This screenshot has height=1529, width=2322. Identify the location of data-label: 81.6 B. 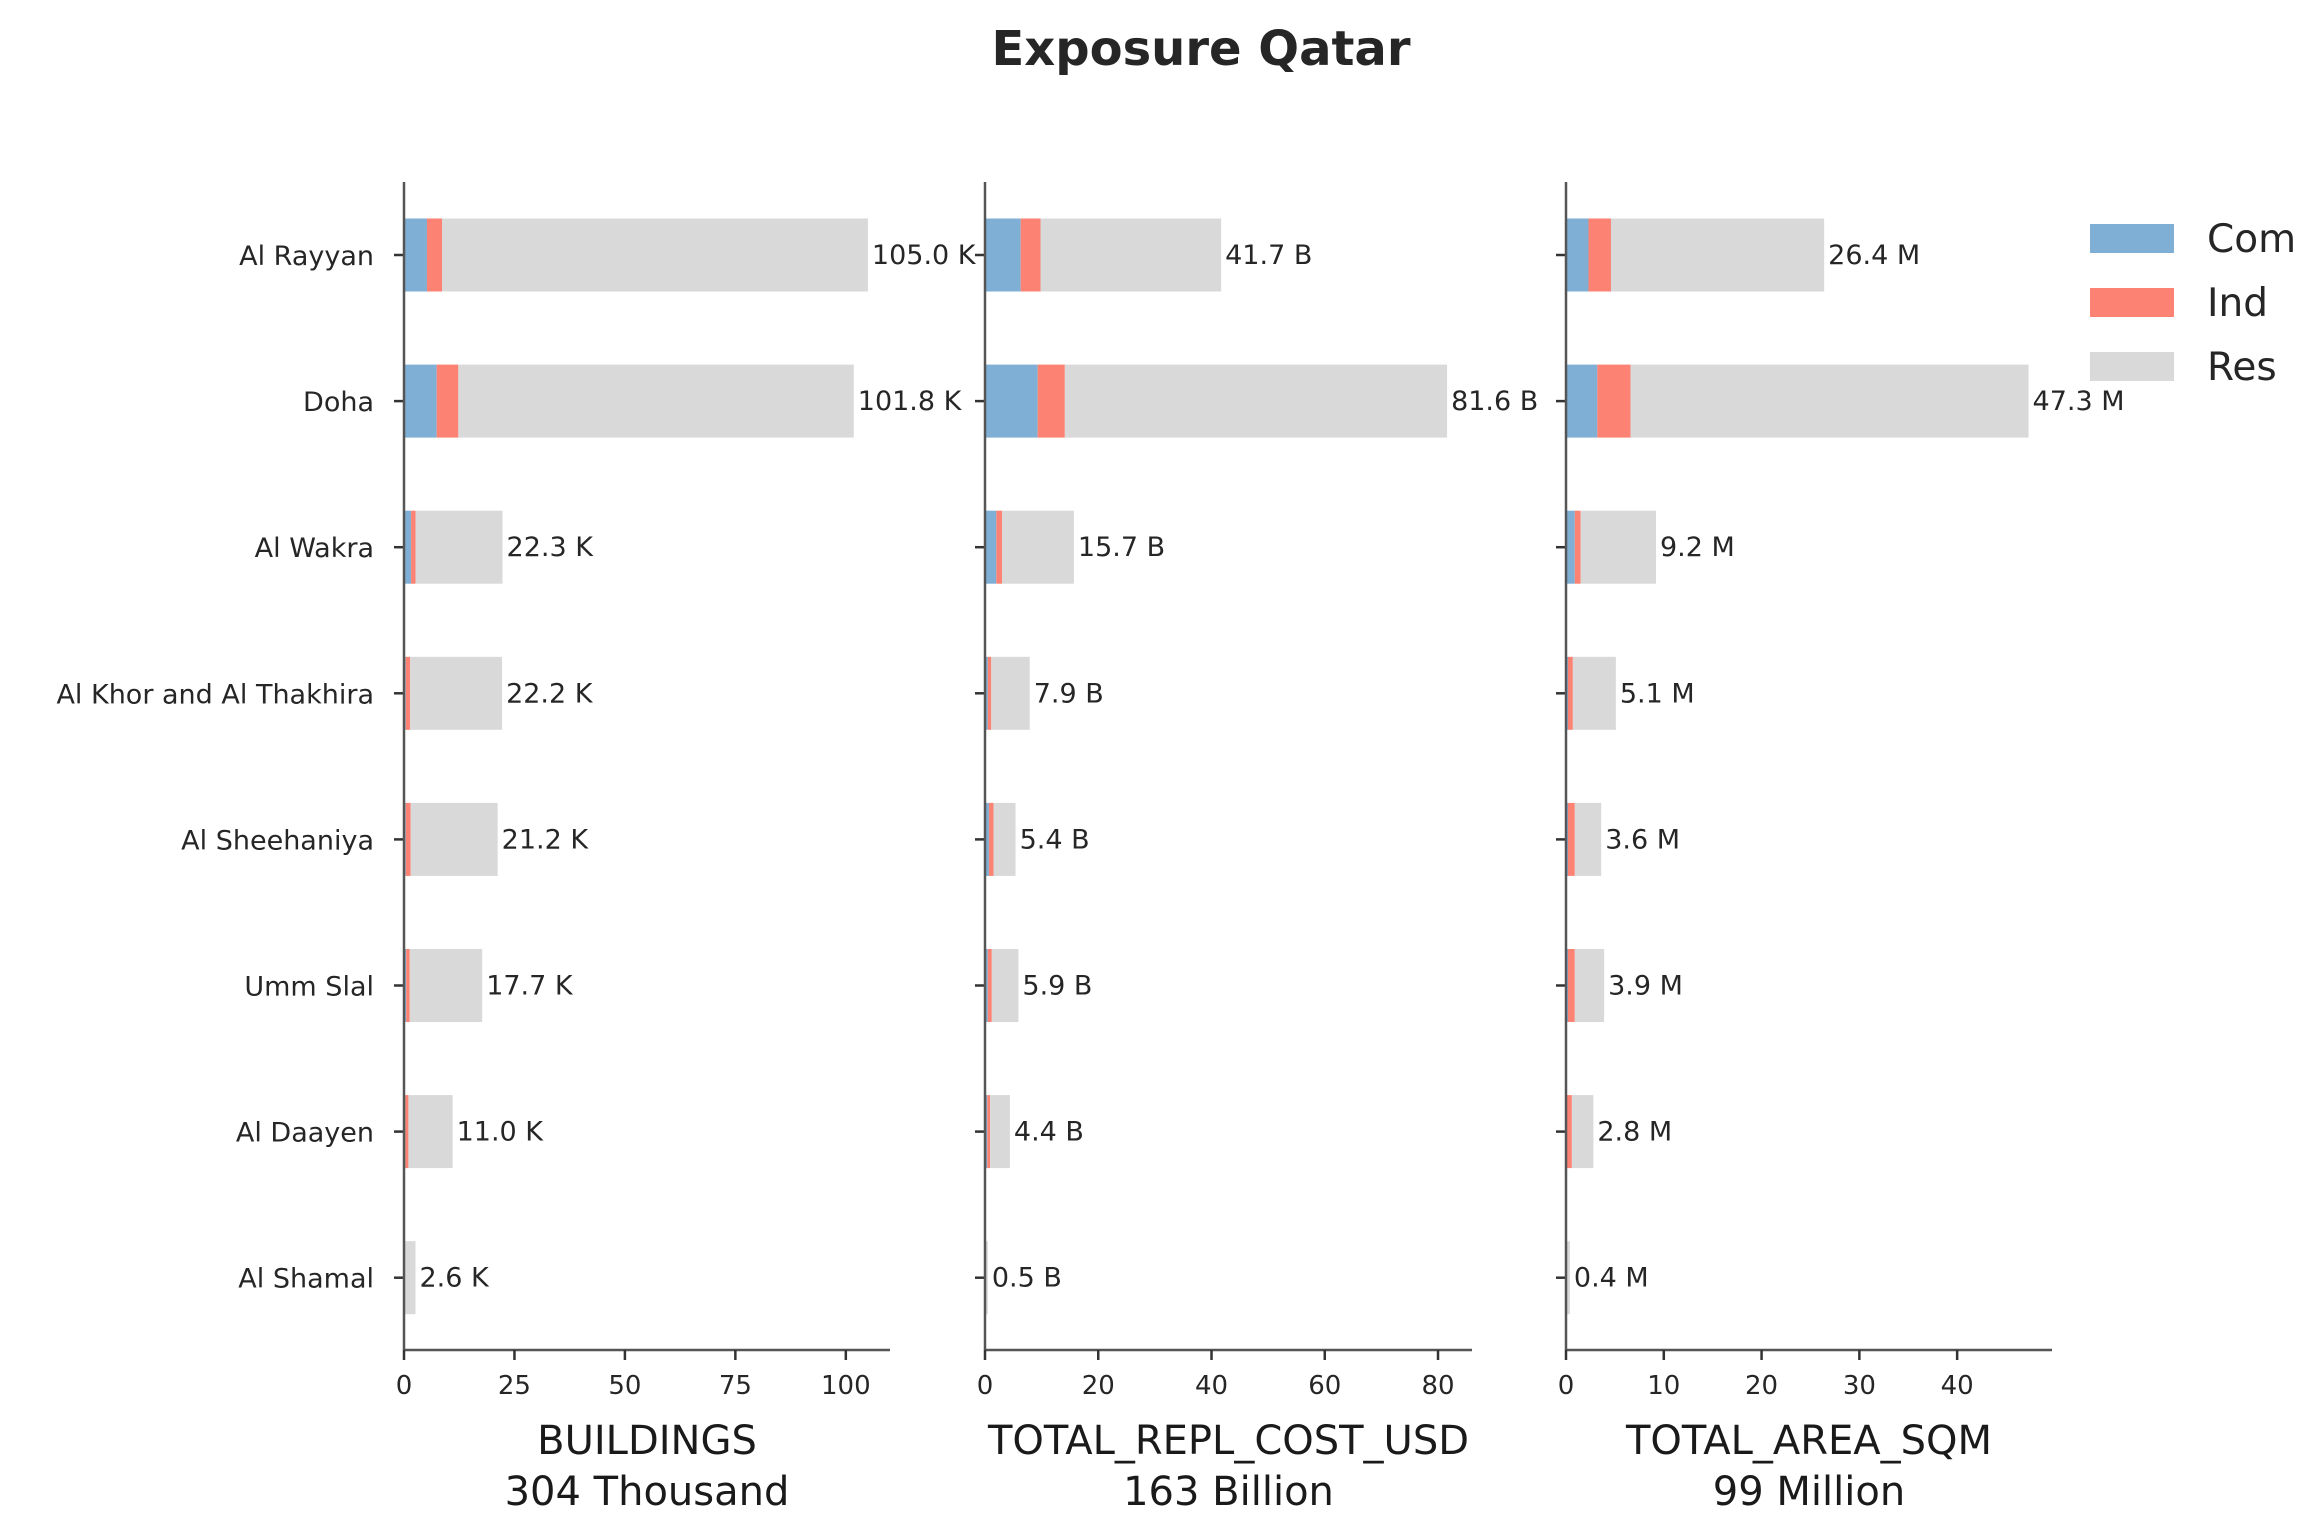
(1494, 401).